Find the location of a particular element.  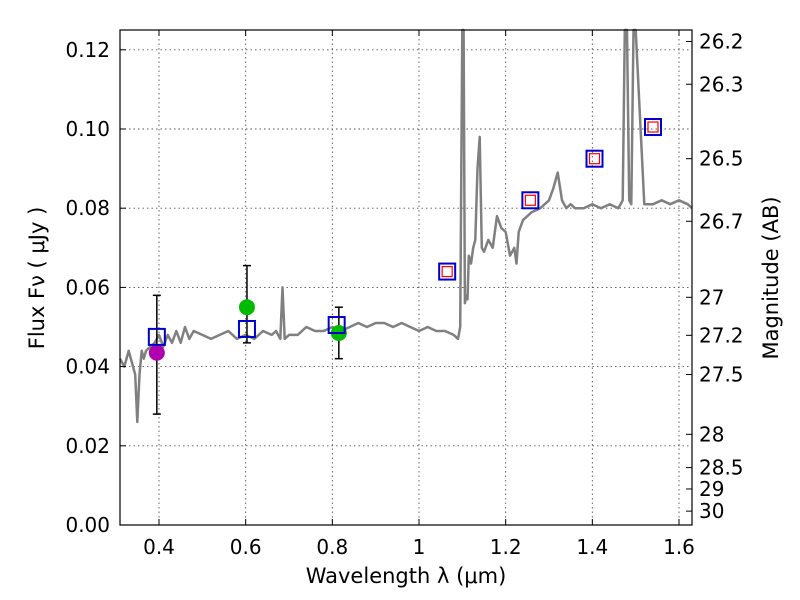

y2-tick-label: 27 is located at coordinates (711, 297).